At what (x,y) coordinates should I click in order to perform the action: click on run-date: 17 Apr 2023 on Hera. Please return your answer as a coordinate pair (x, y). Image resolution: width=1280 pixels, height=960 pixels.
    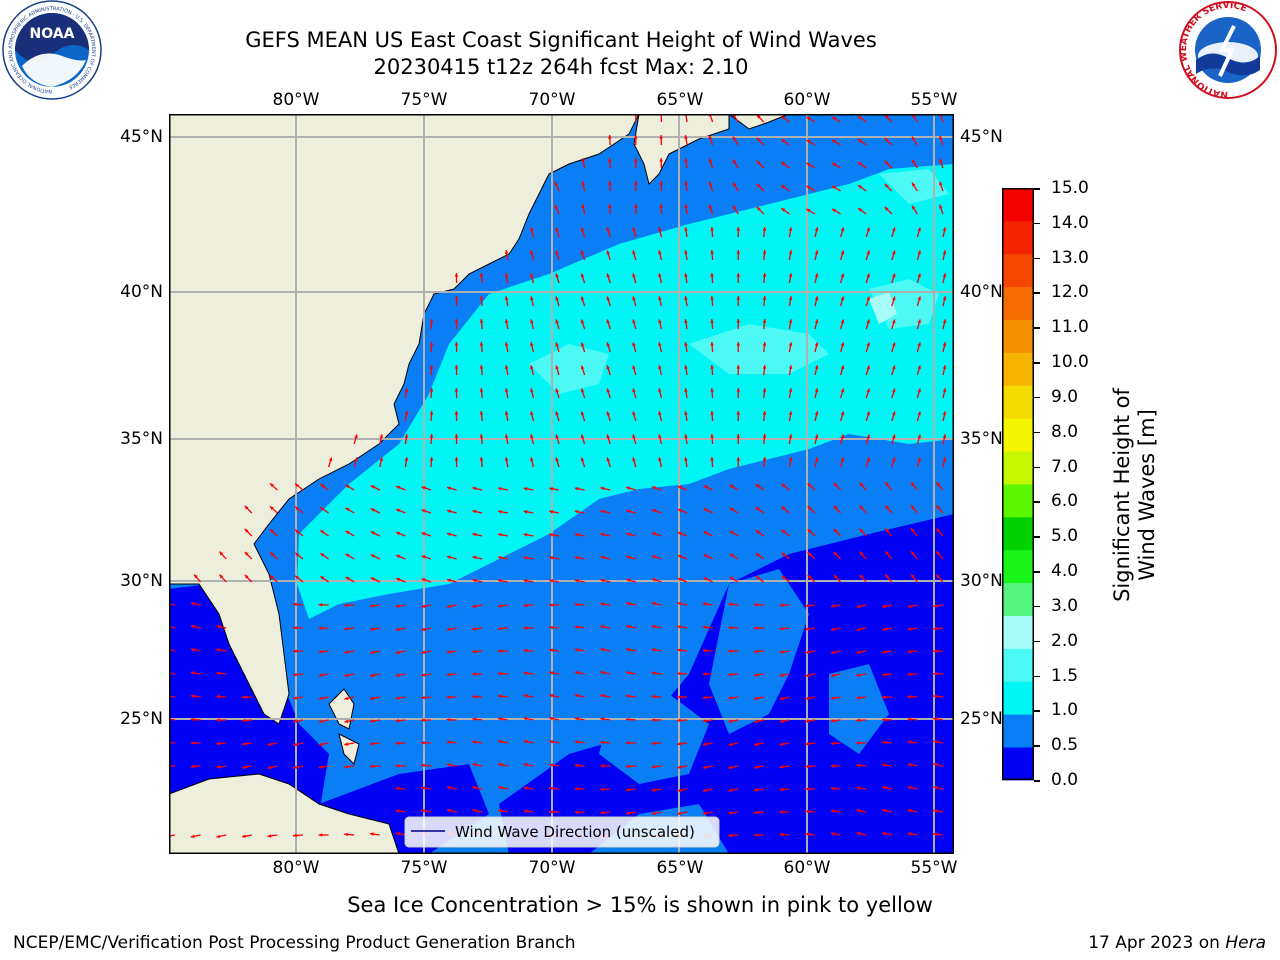
    Looking at the image, I should click on (1177, 943).